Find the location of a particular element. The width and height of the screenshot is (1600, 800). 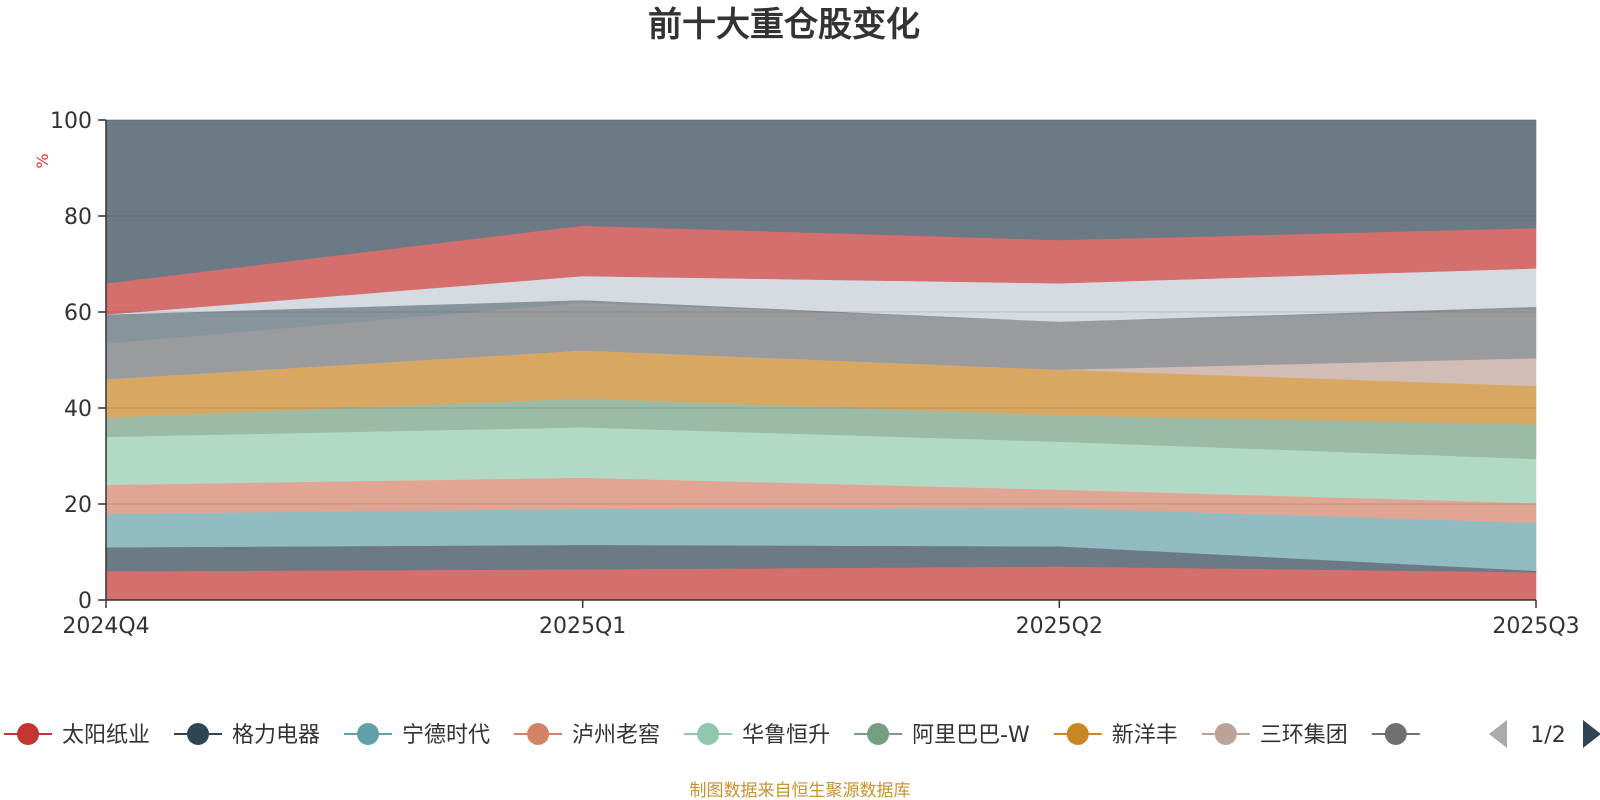

legend-pager: 1/2 is located at coordinates (1544, 734).